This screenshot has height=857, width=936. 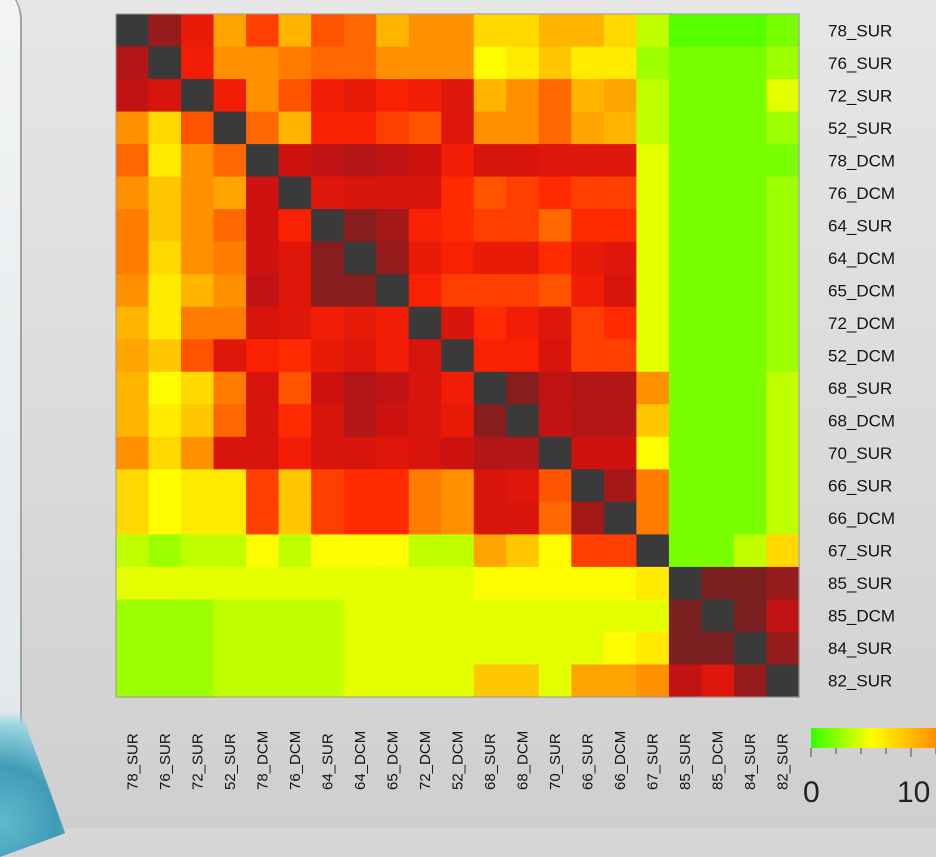 I want to click on column-label: 82_SUR, so click(x=783, y=761).